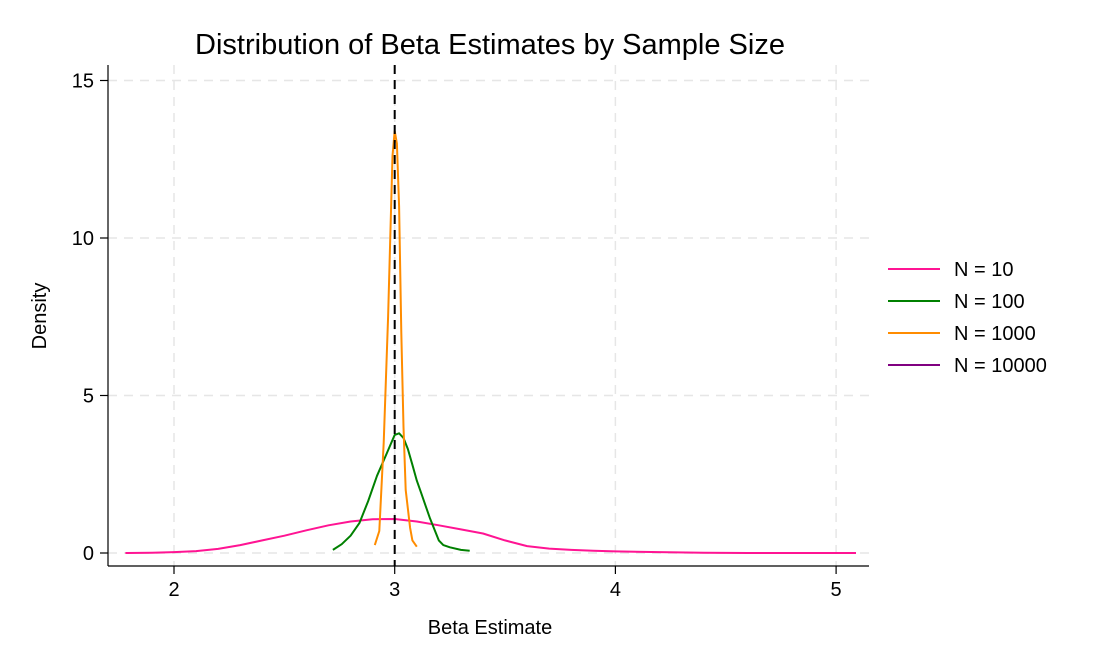 This screenshot has width=1110, height=666. I want to click on x-ticks: 2 3 4 5, so click(505, 583).